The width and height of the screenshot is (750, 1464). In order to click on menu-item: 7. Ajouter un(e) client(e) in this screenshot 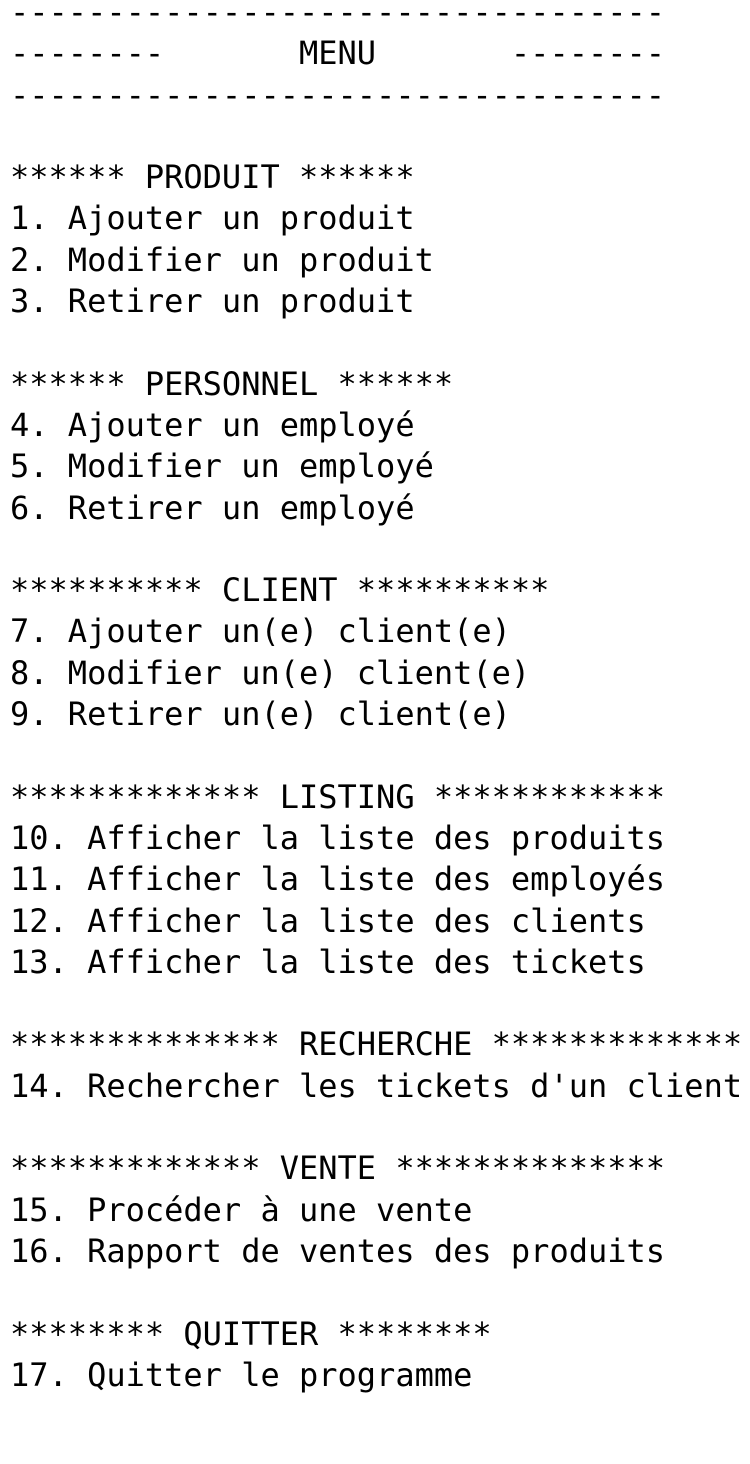, I will do `click(260, 631)`.